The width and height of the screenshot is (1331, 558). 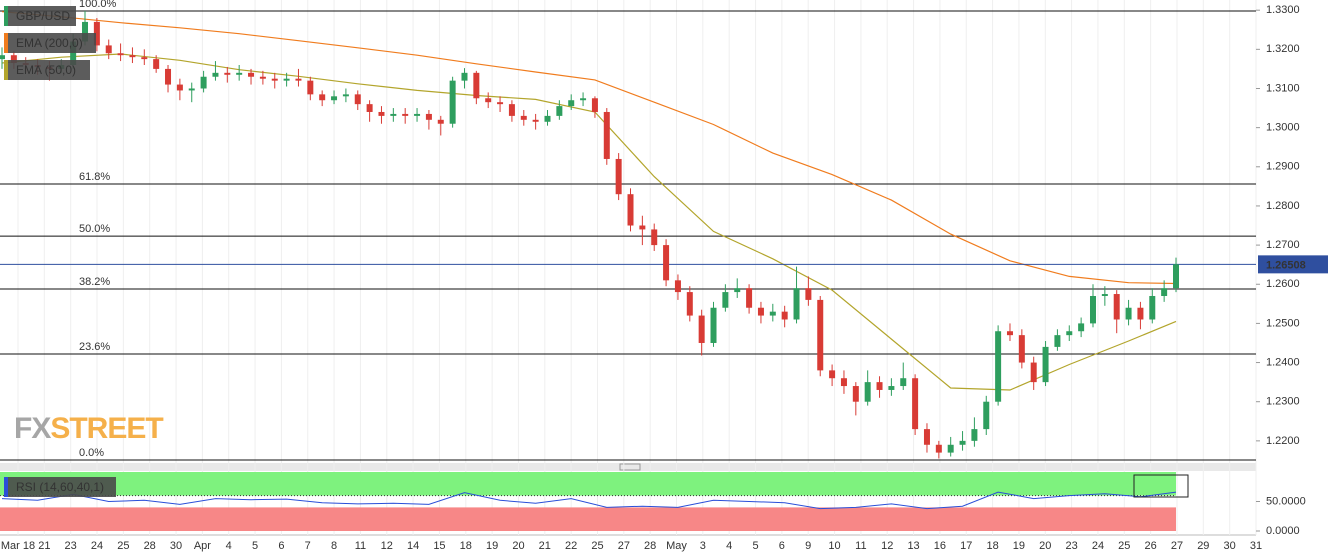 What do you see at coordinates (676, 546) in the screenshot?
I see `x-tick-label: May` at bounding box center [676, 546].